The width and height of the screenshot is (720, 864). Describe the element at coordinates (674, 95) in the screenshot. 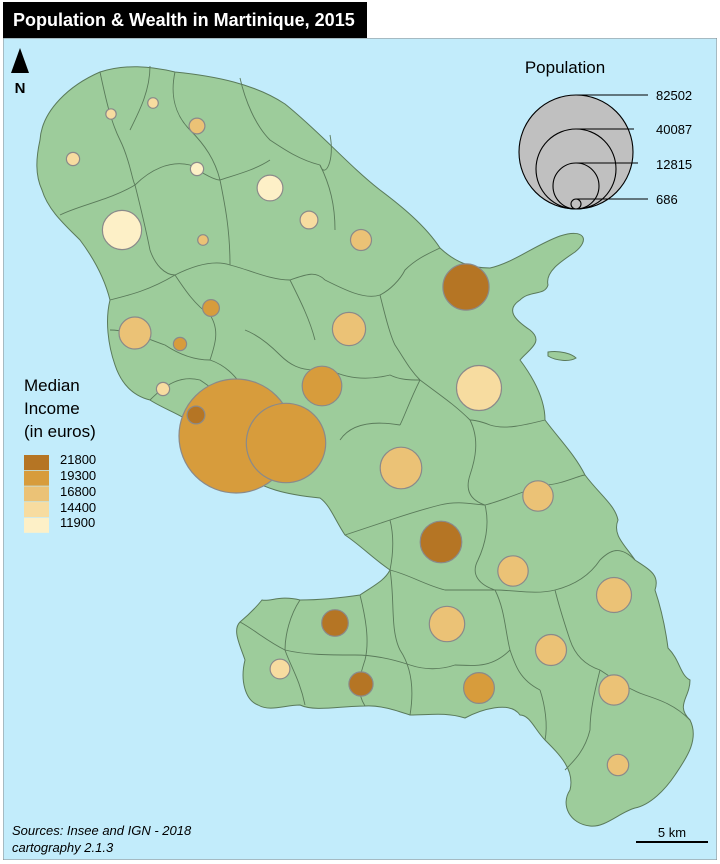

I see `population-value-82502: 82502` at that location.